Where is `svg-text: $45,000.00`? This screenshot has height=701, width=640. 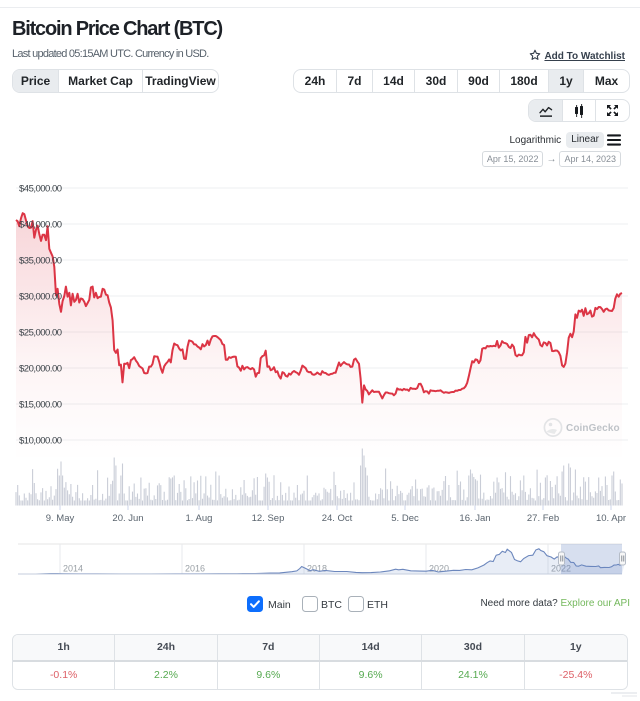 svg-text: $45,000.00 is located at coordinates (40, 189).